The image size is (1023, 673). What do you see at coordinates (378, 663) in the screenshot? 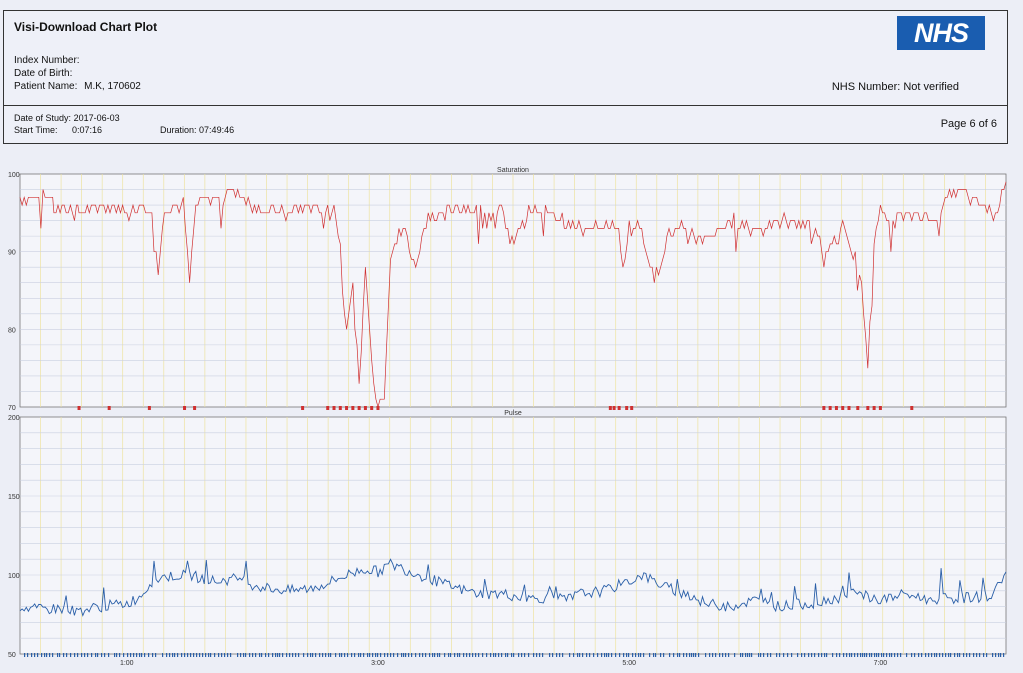
I see `time-axis-tick-label: 3:00` at bounding box center [378, 663].